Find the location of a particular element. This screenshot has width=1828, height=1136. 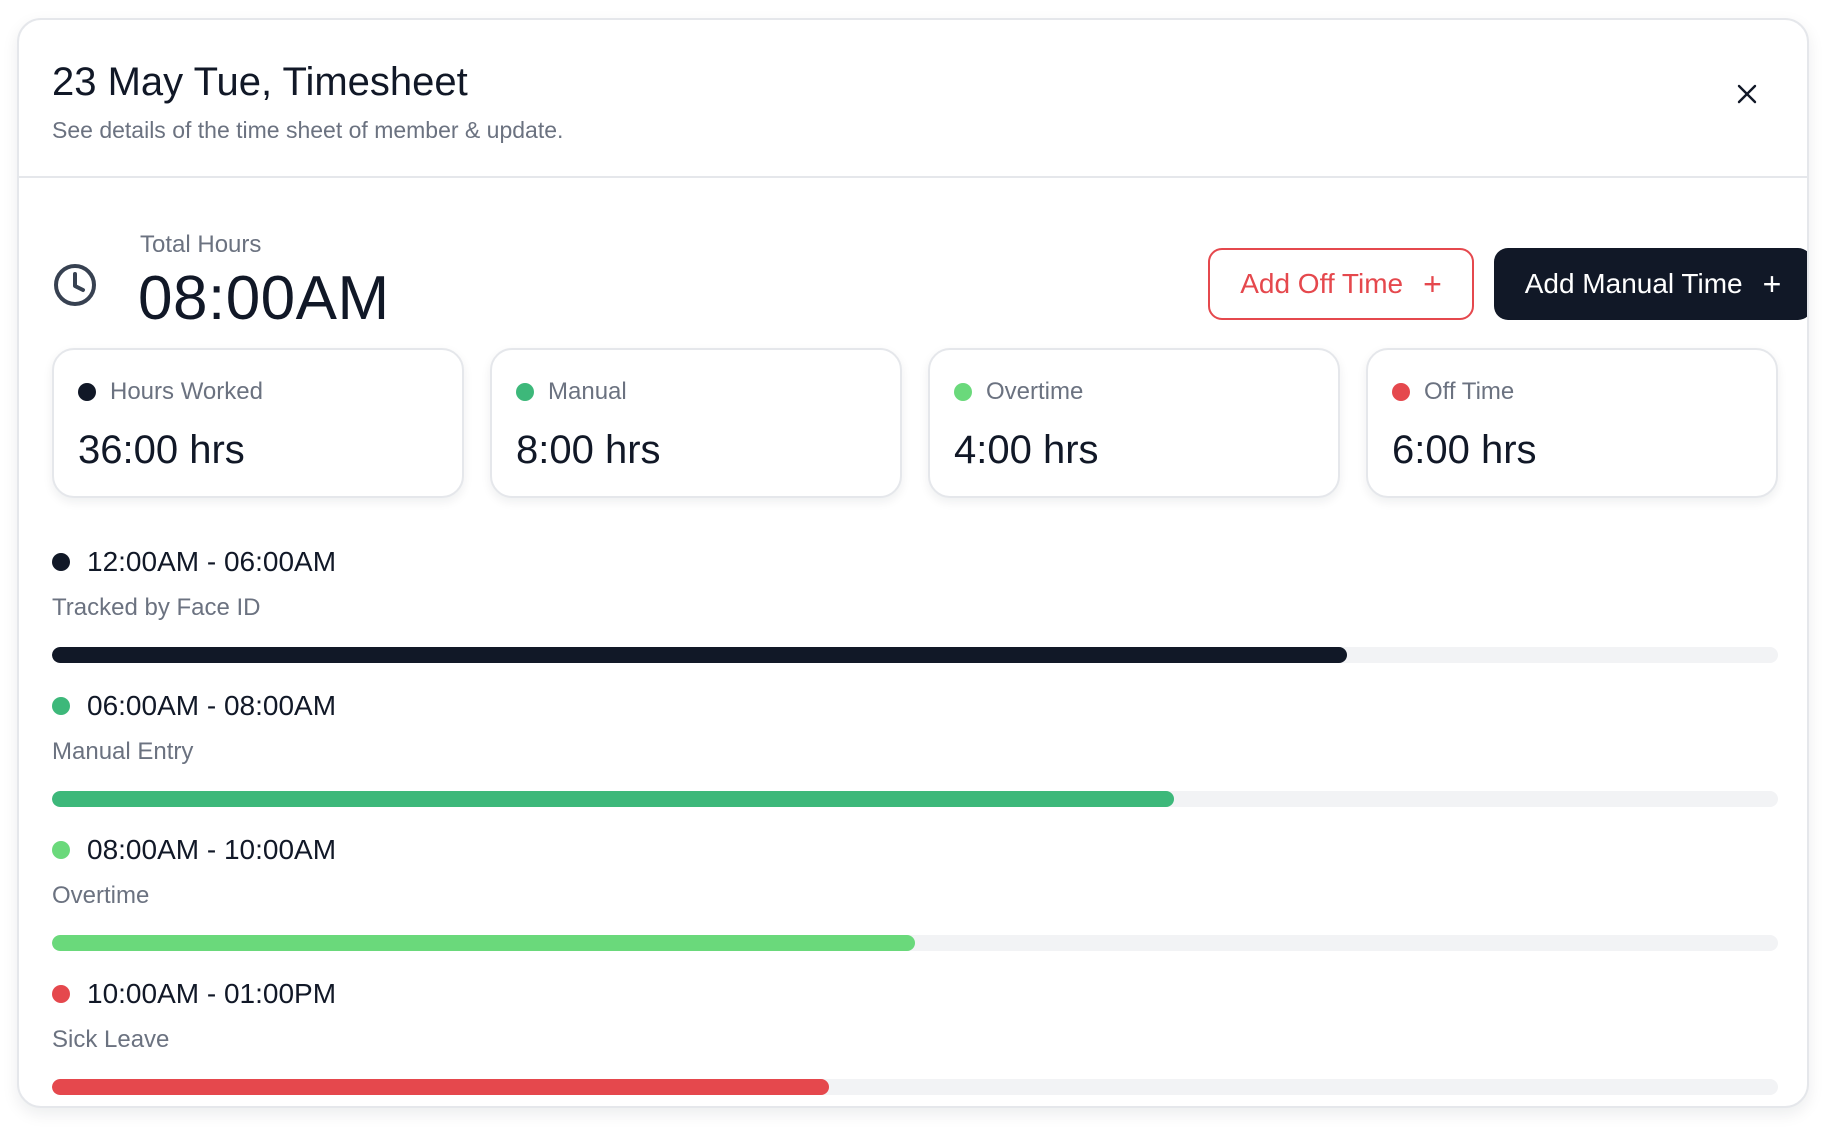

time-range: 06:00AM - 08:00AM is located at coordinates (212, 705).